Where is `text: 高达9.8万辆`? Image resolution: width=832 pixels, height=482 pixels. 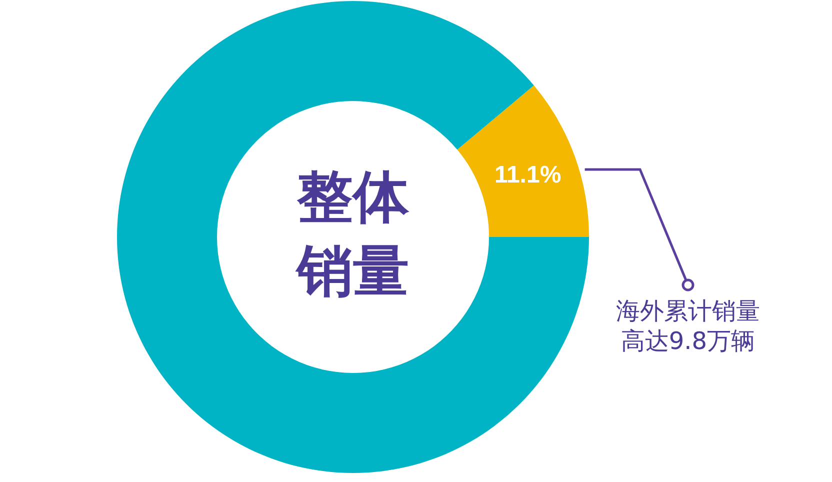 text: 高达9.8万辆 is located at coordinates (688, 341).